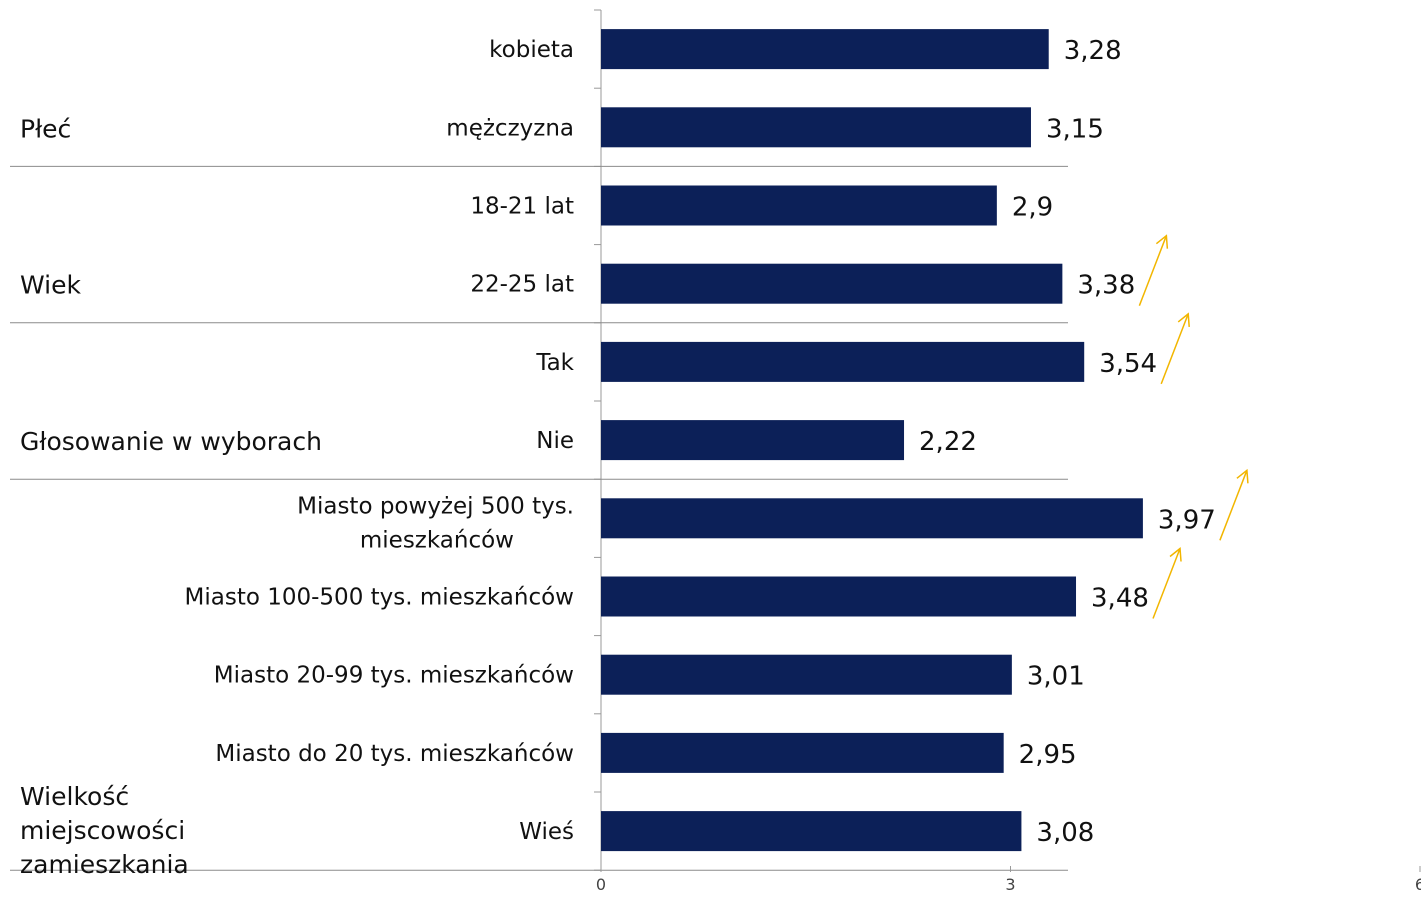 This screenshot has height=898, width=1421. I want to click on x-tick-label: 6, so click(1418, 884).